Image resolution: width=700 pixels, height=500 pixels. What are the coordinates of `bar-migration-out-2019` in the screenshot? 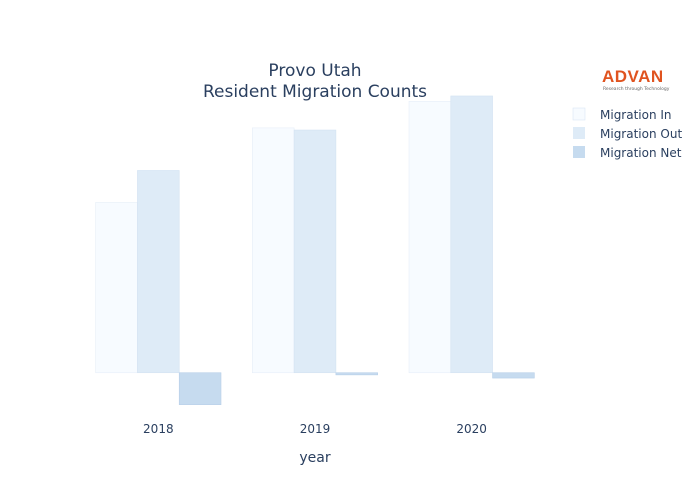 It's located at (315, 251).